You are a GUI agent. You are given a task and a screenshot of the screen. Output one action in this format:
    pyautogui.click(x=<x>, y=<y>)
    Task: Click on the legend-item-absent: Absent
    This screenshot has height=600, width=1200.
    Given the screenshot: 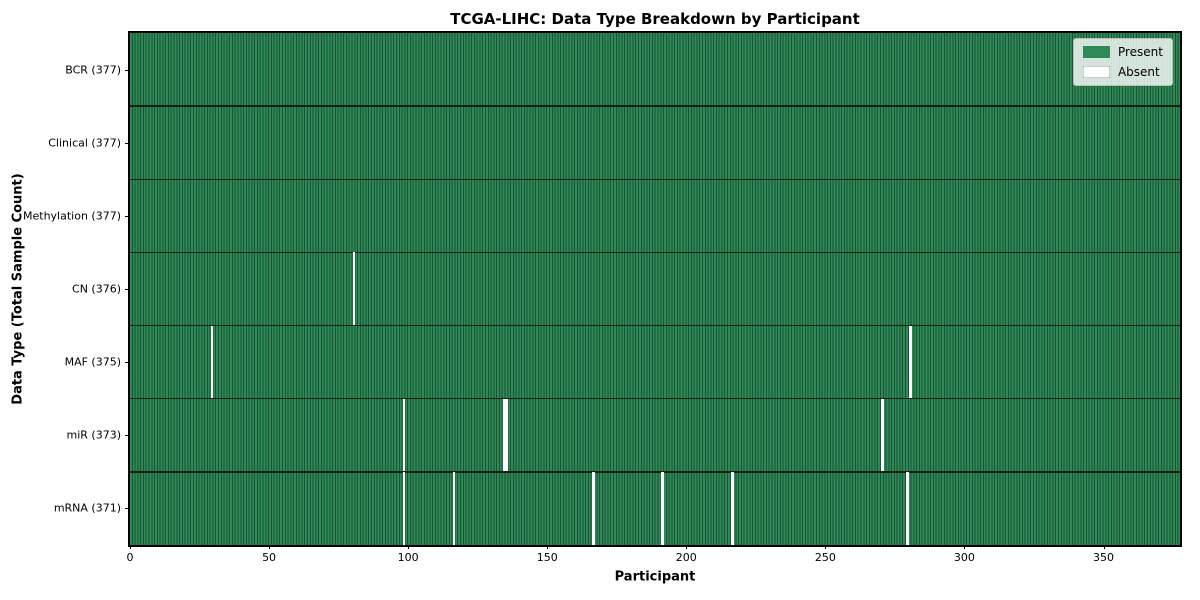 What is the action you would take?
    pyautogui.click(x=1122, y=72)
    